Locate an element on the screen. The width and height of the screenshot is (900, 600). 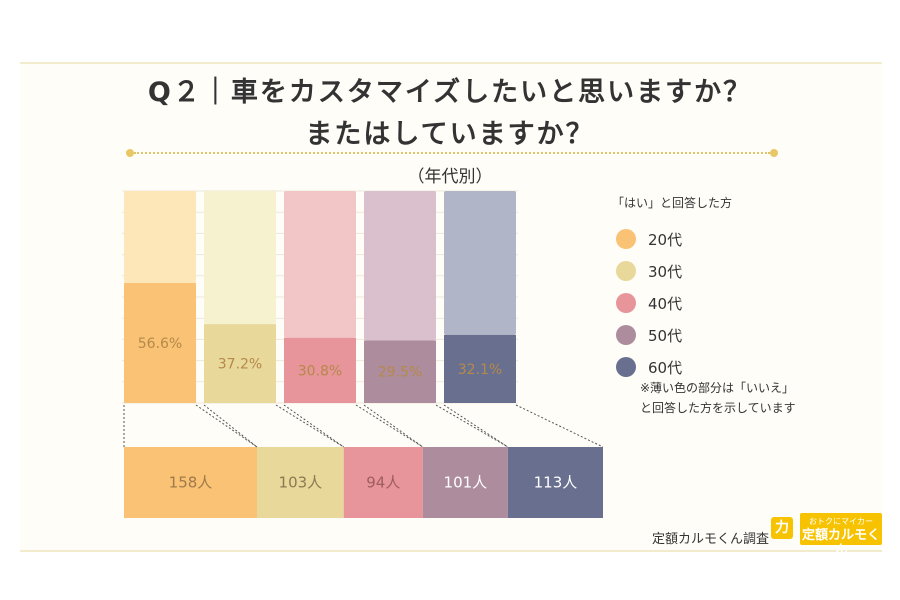
legend-label-60s: 60代 is located at coordinates (665, 367).